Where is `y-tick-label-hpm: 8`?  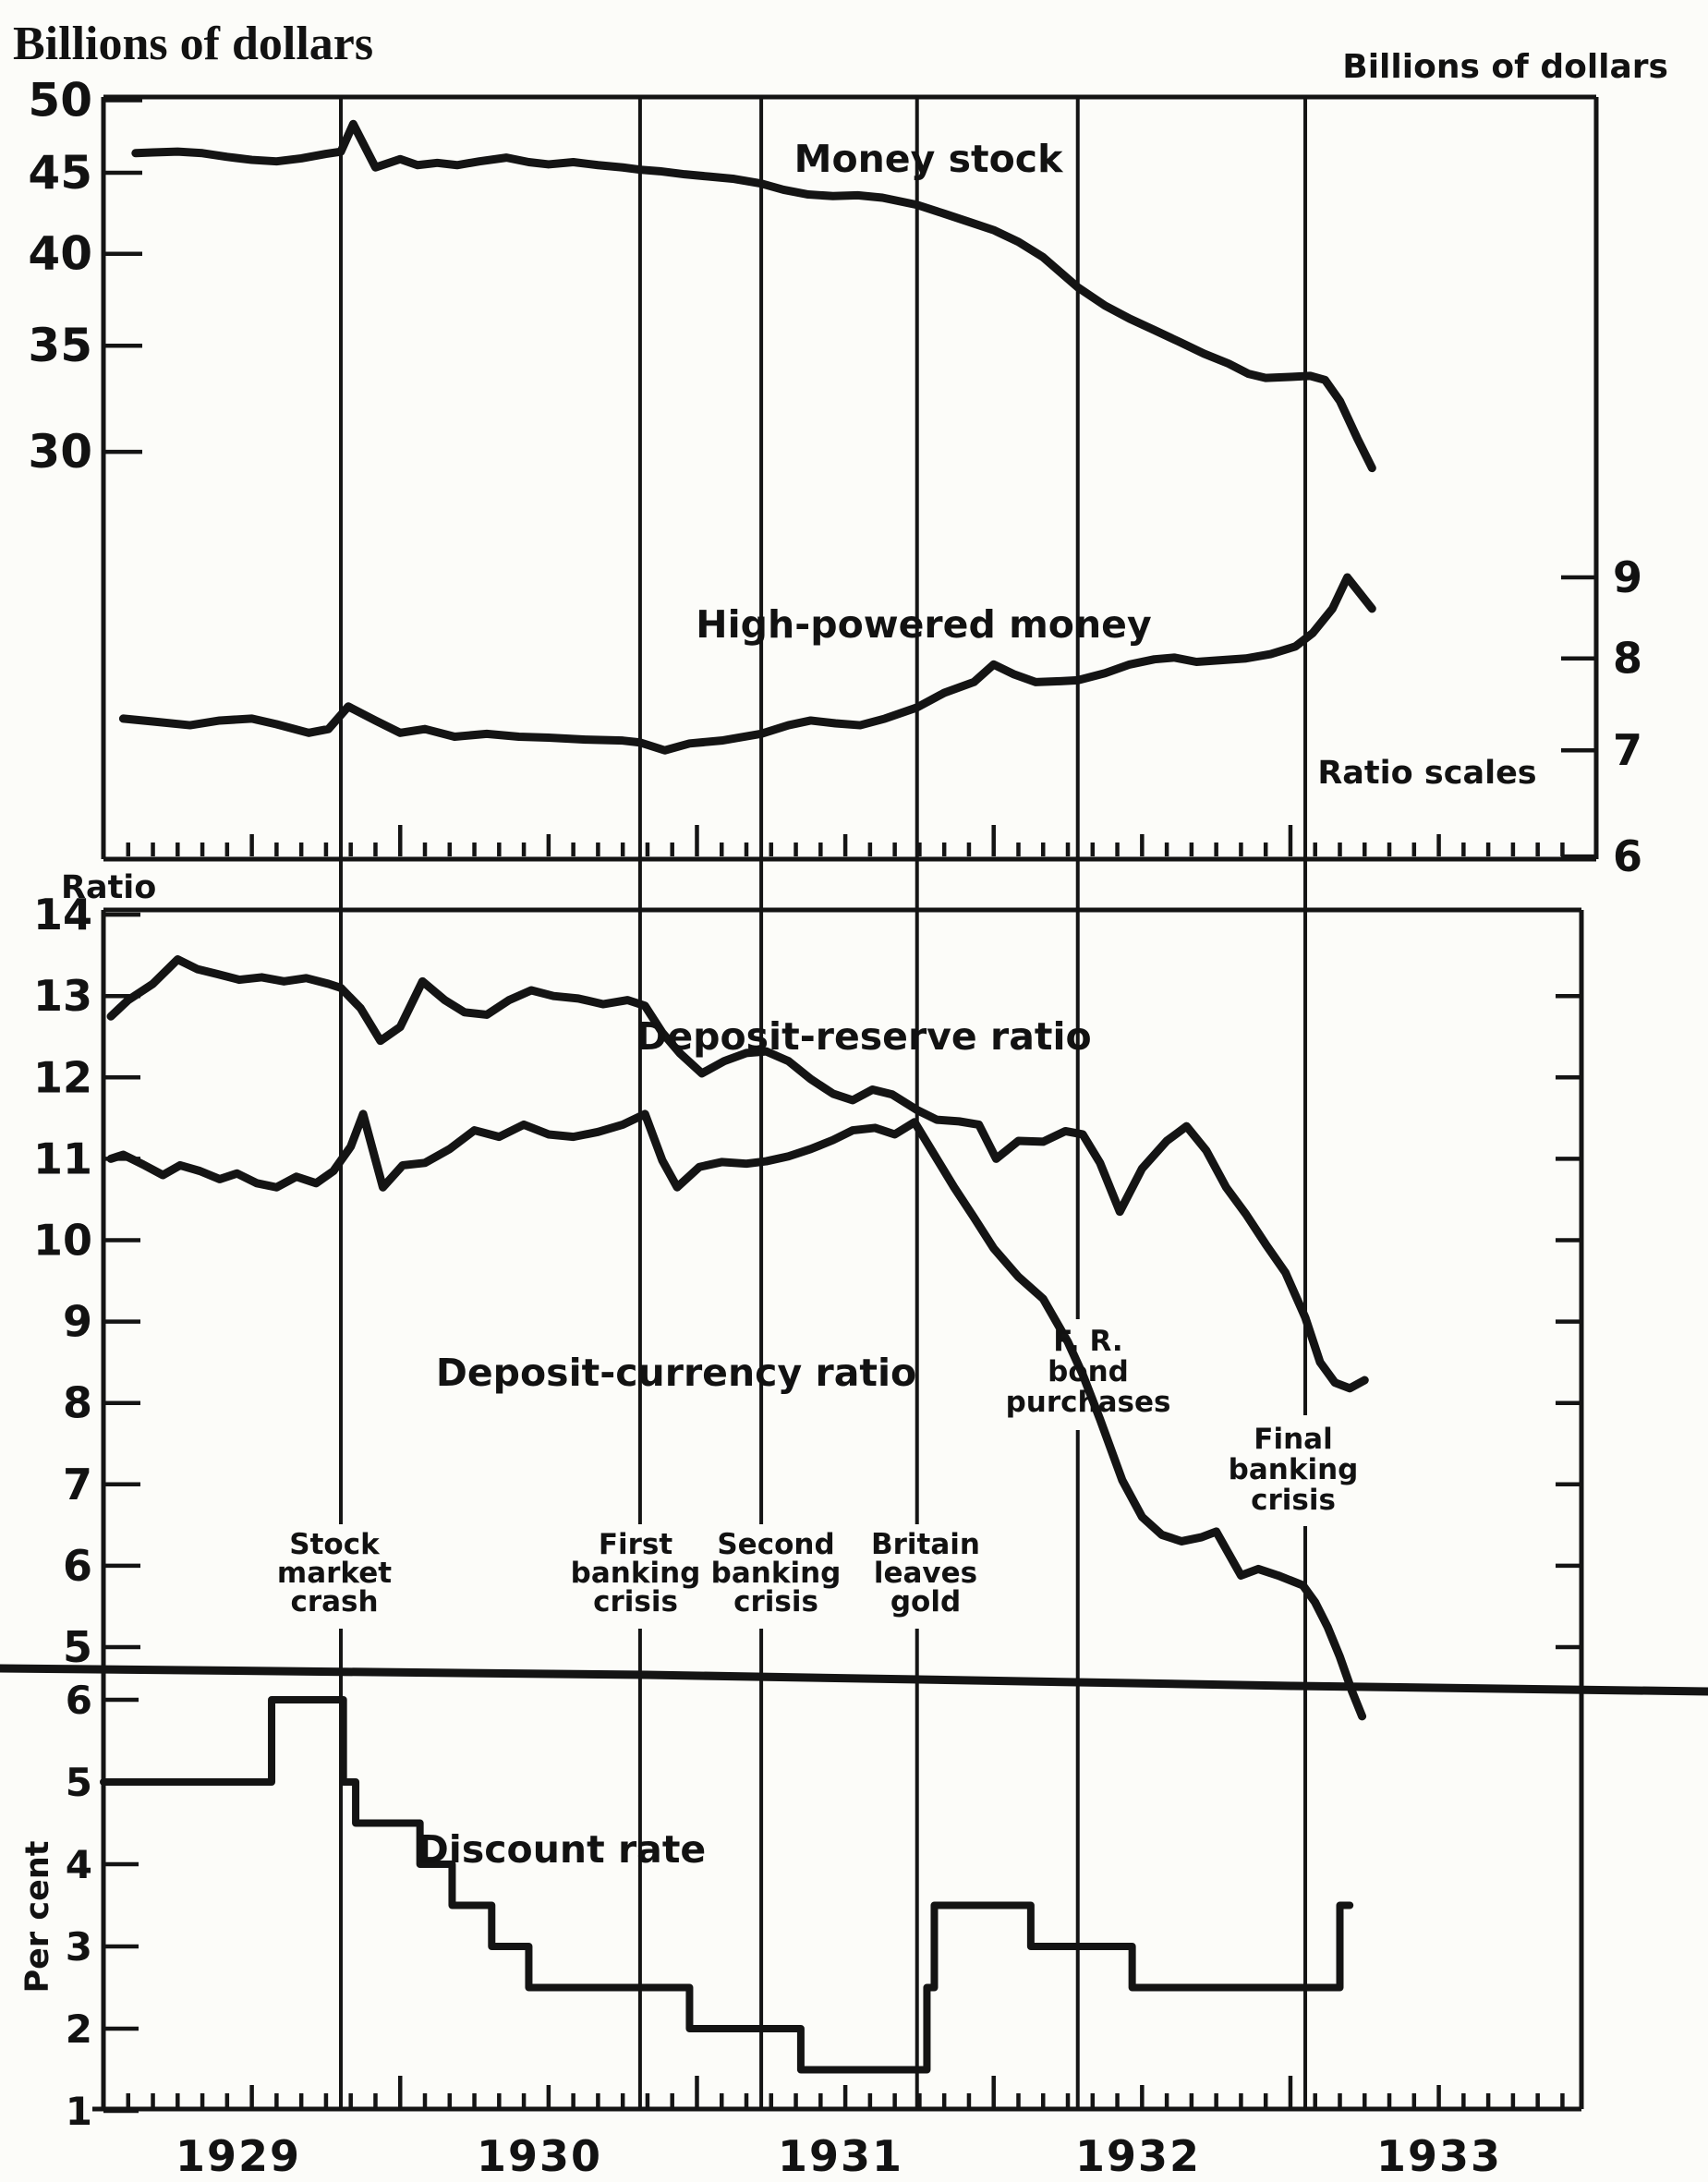 y-tick-label-hpm: 8 is located at coordinates (1627, 659).